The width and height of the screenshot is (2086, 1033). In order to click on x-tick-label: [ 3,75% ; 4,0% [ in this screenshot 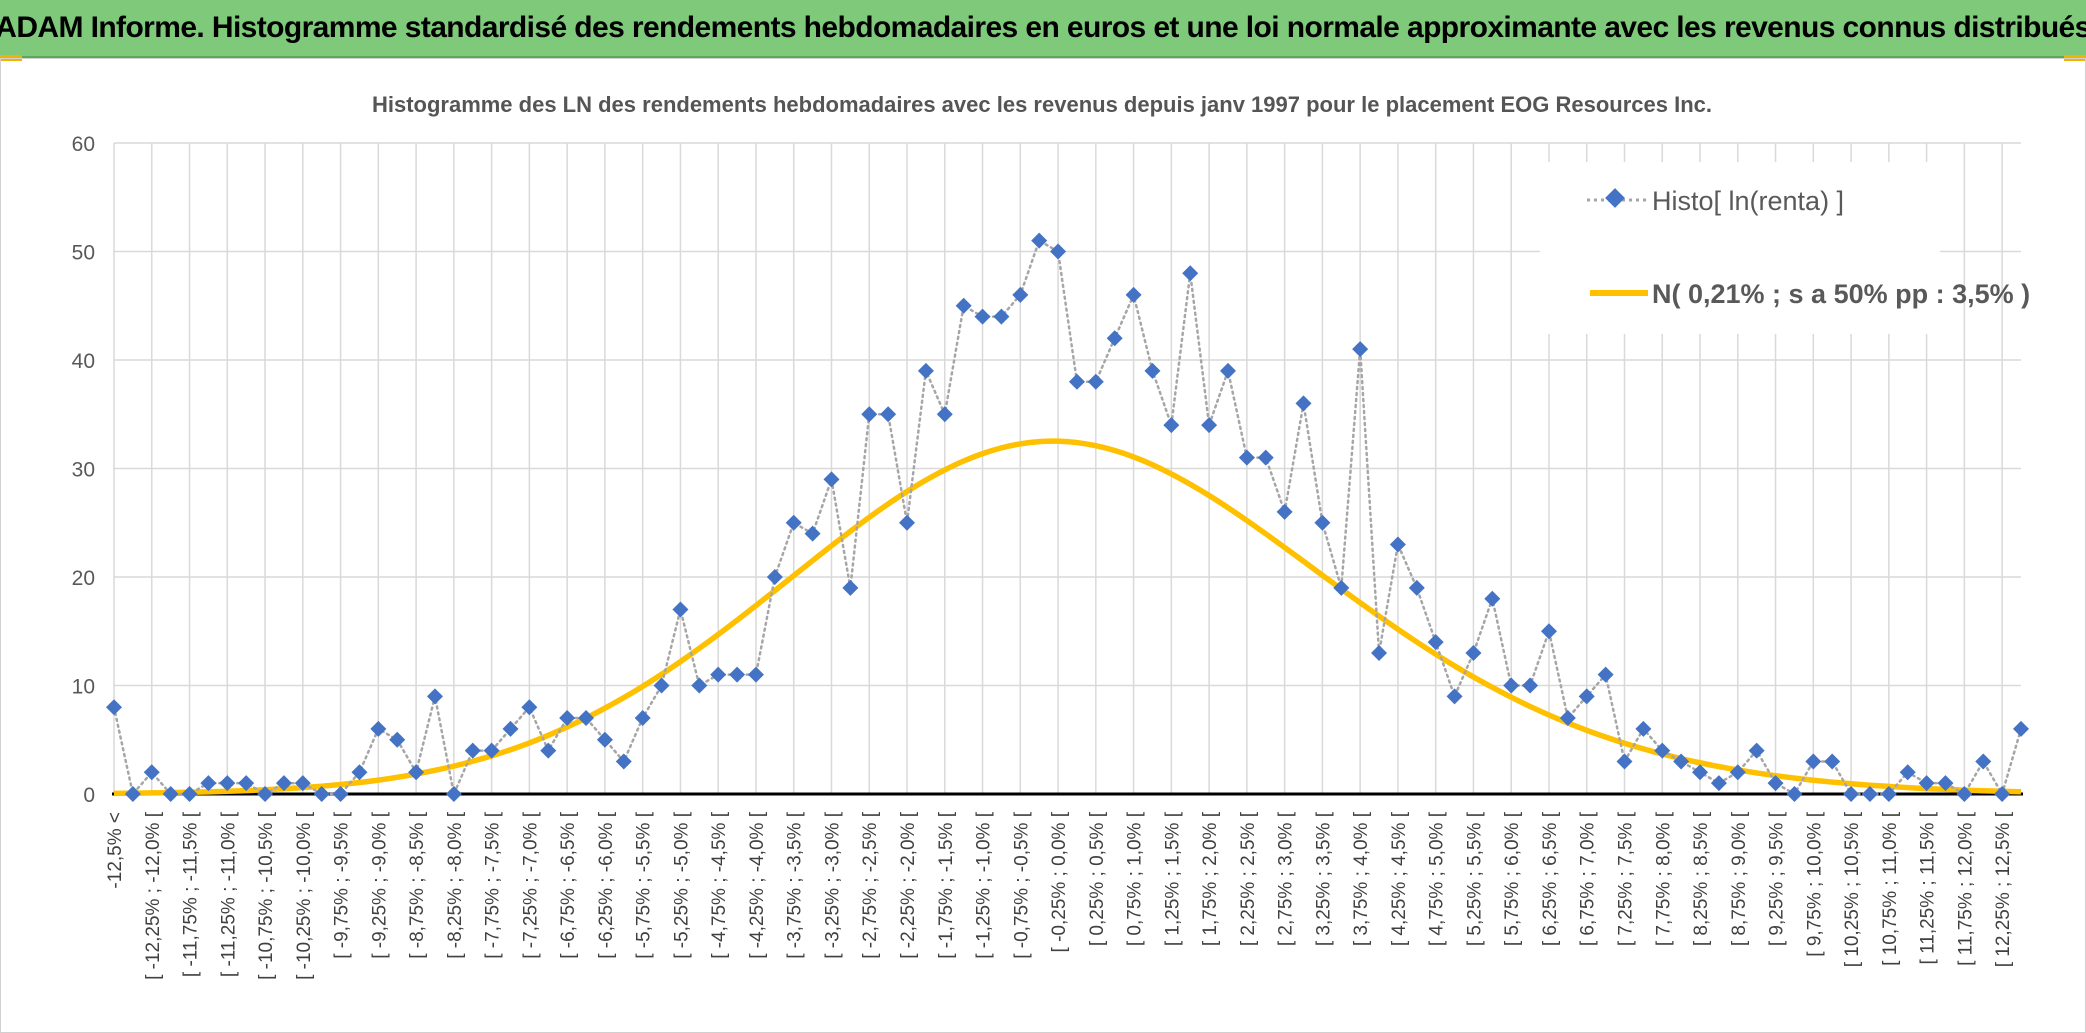, I will do `click(1361, 878)`.